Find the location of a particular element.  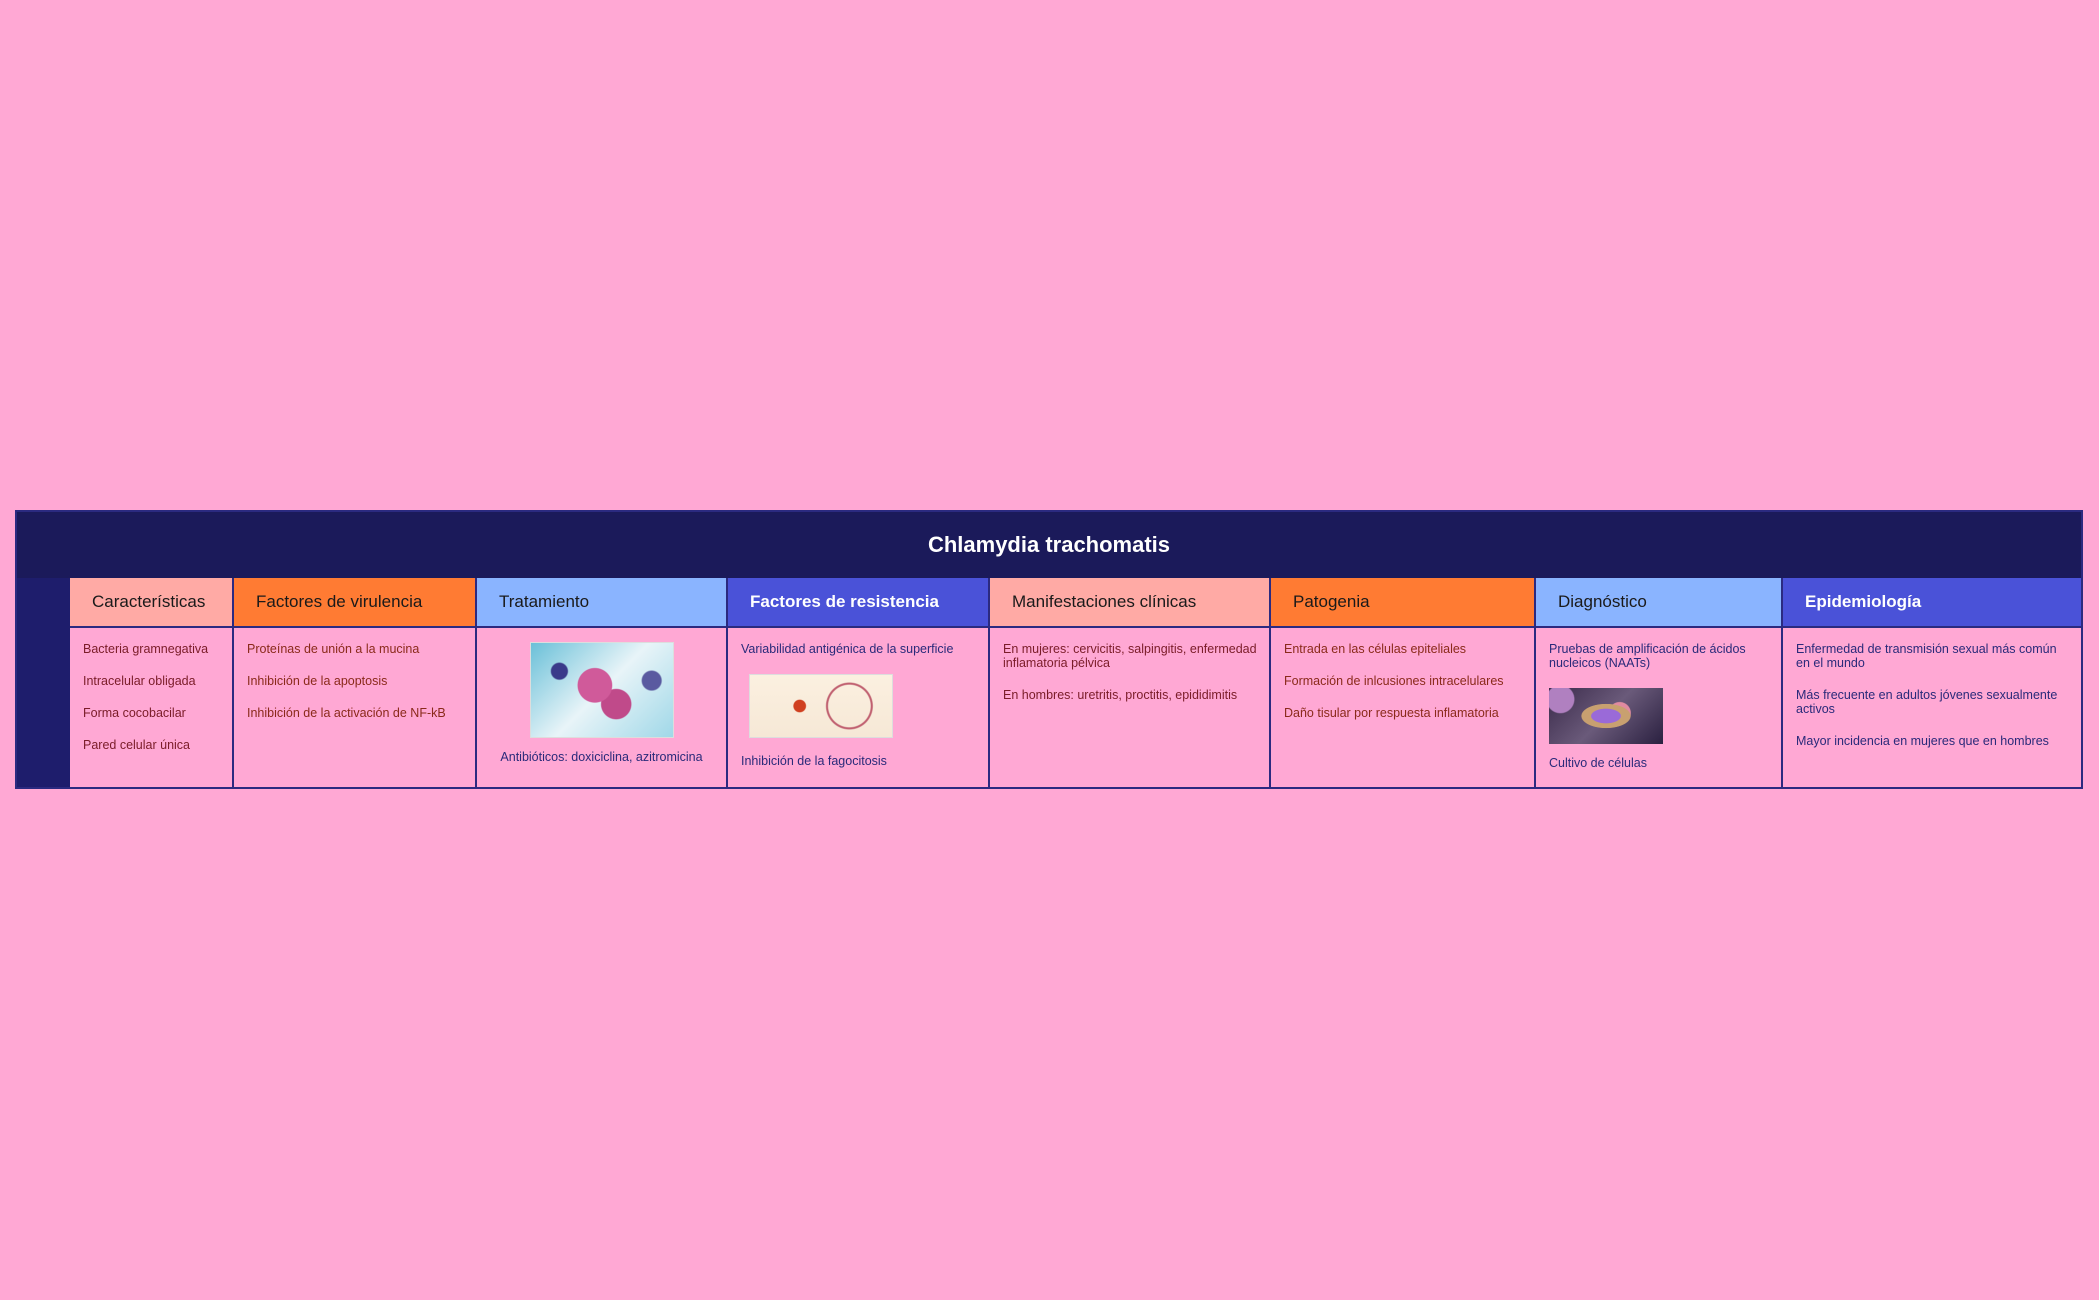

list-item: Variabilidad antigénica de la superficie is located at coordinates (847, 649).